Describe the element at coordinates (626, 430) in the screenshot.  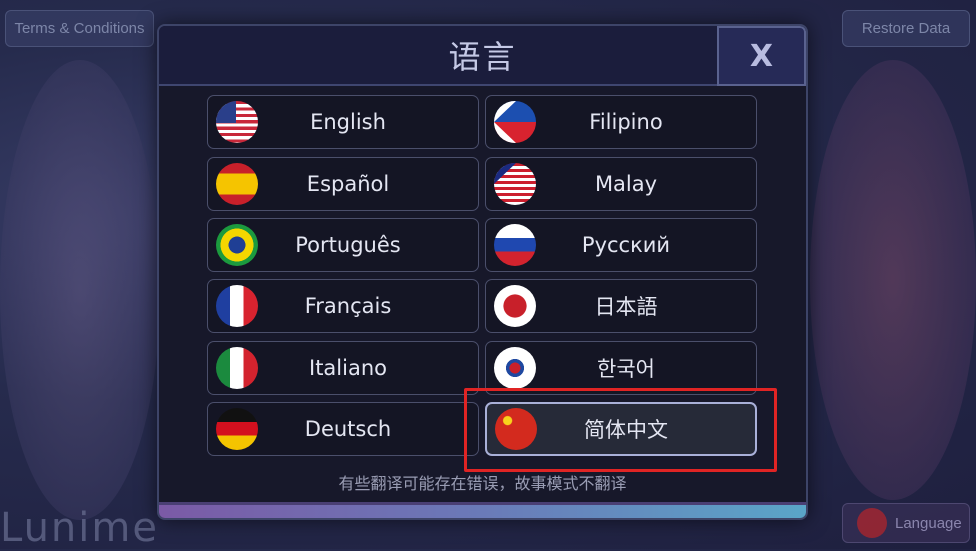
I see `language-option-label: 简体中文` at that location.